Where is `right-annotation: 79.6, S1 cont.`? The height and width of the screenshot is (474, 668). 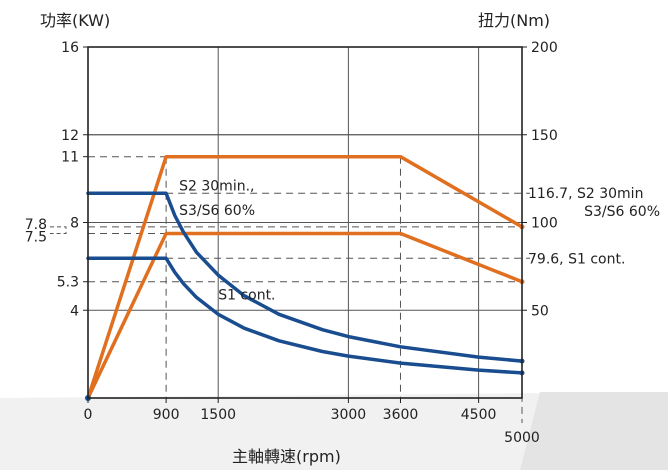 right-annotation: 79.6, S1 cont. is located at coordinates (576, 259).